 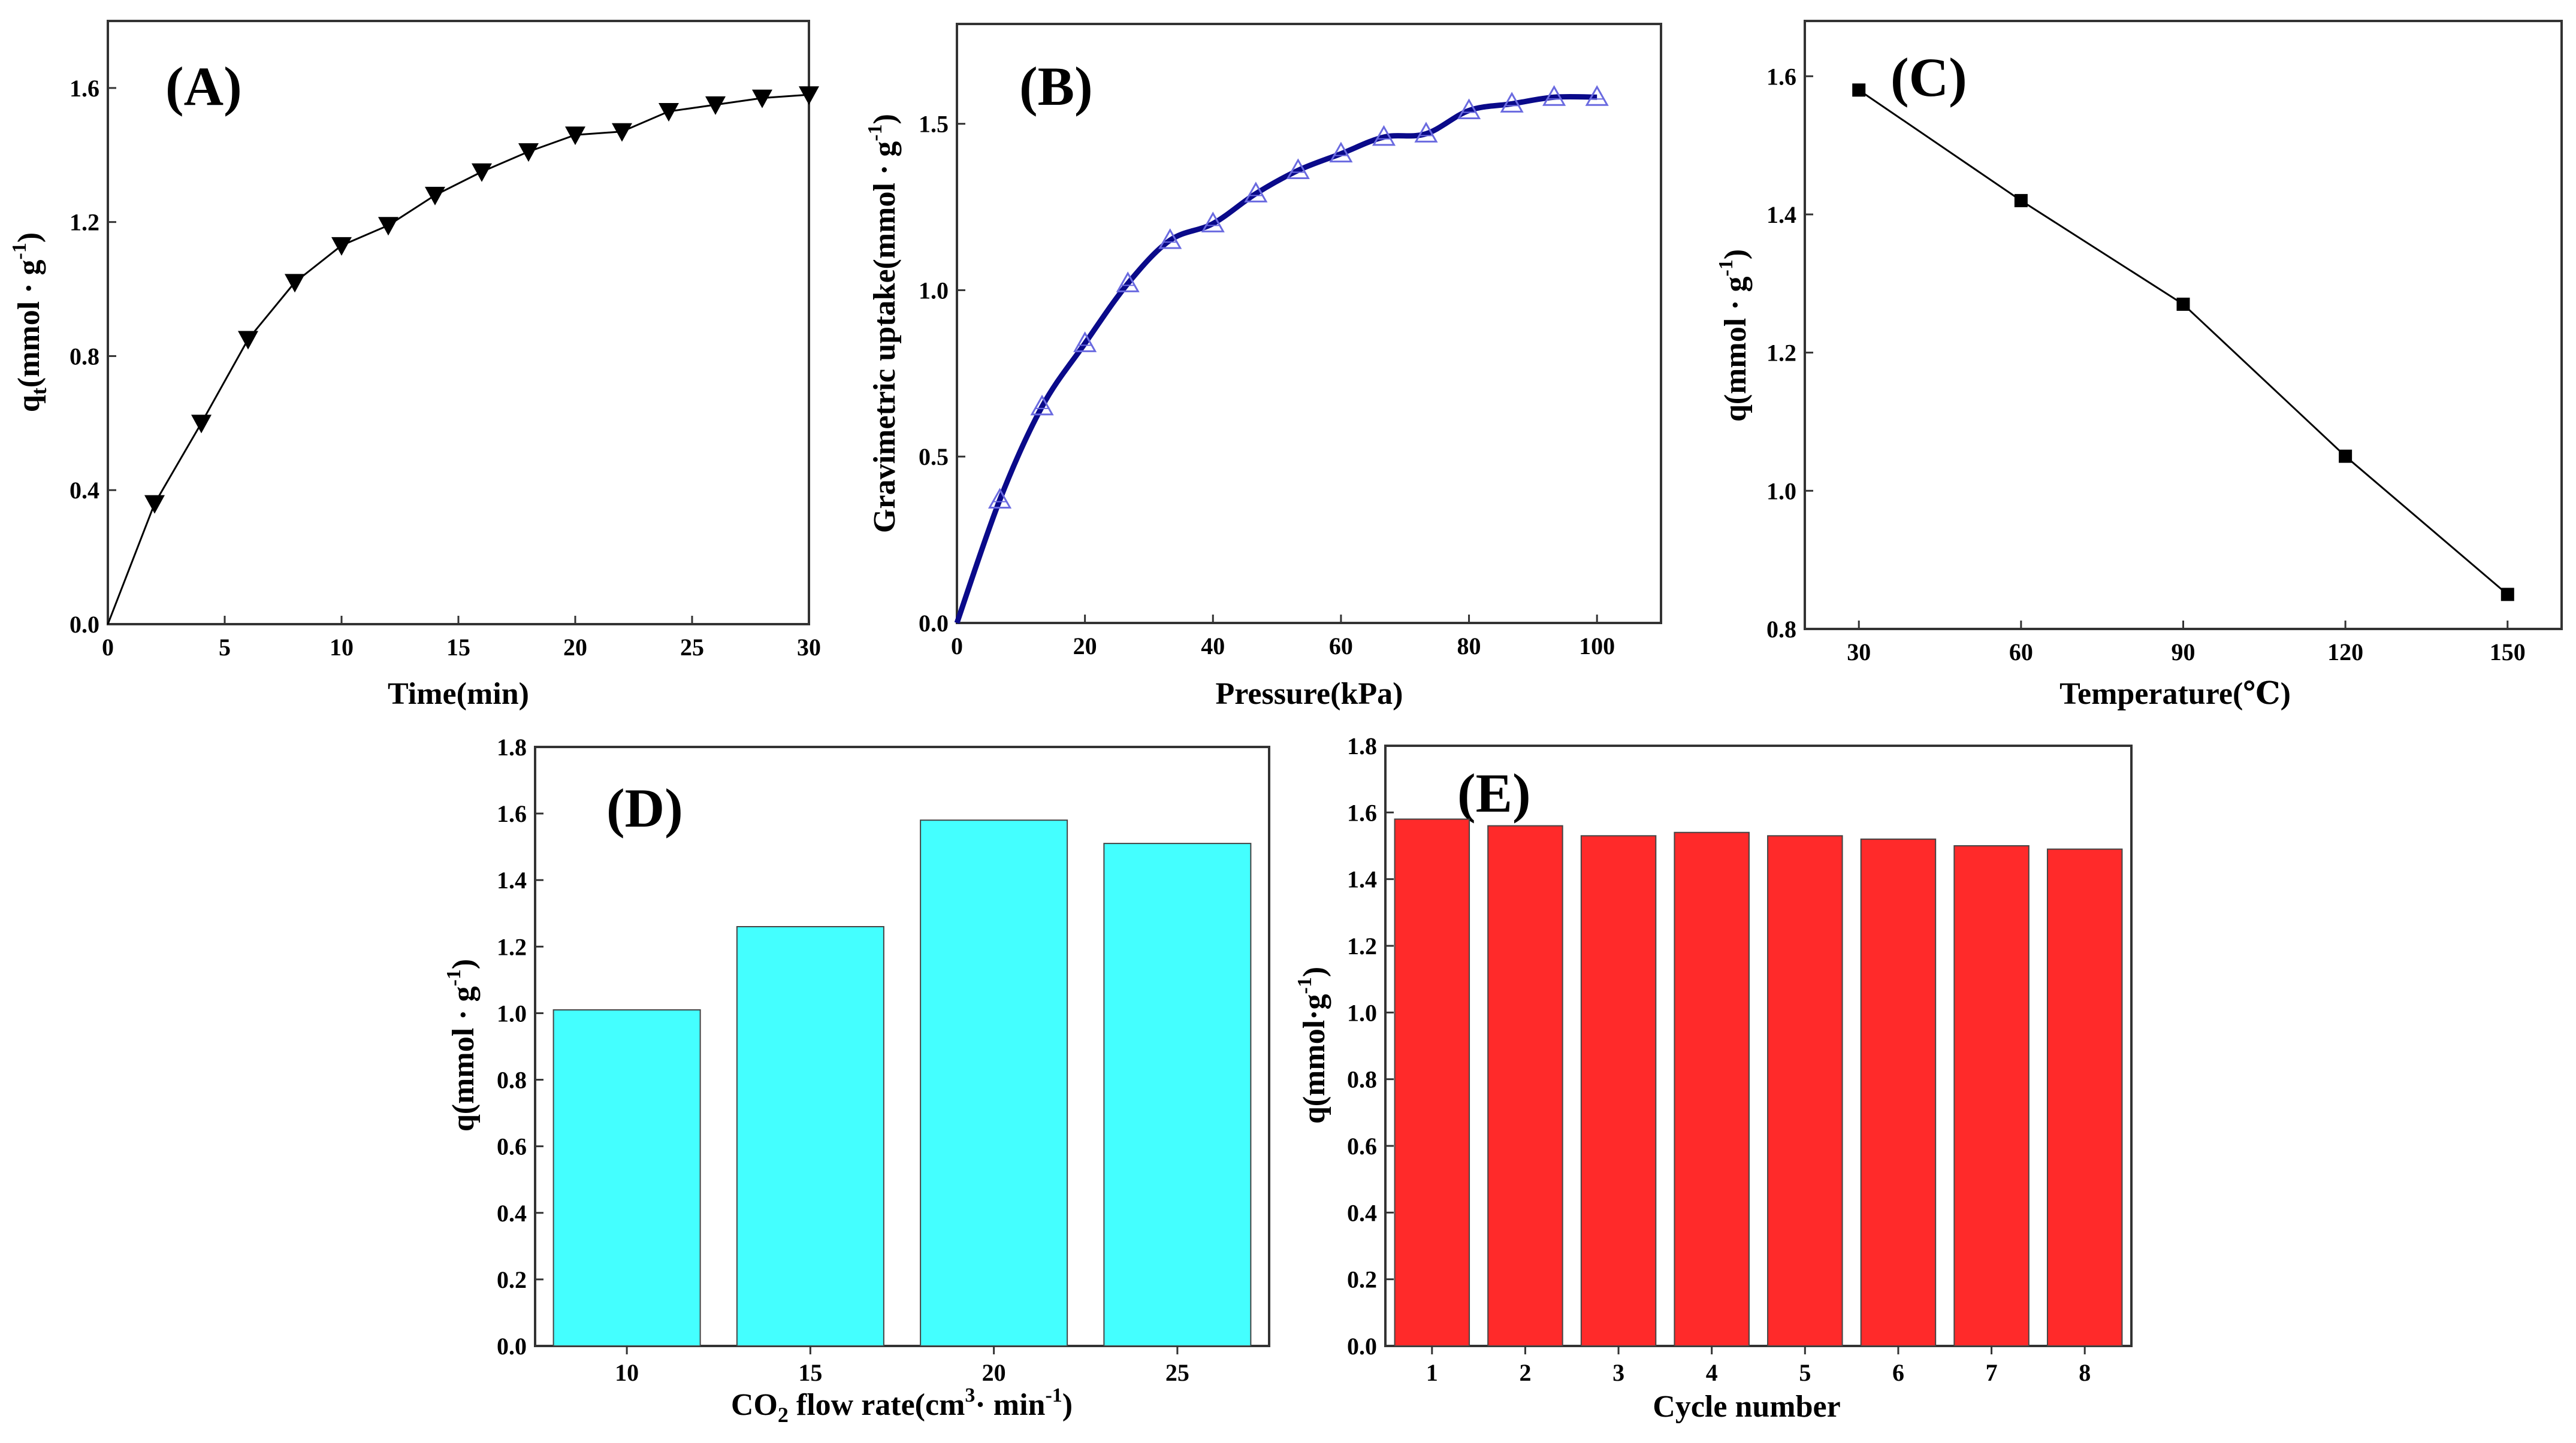 I want to click on x-tick-label: 7, so click(x=1992, y=1372).